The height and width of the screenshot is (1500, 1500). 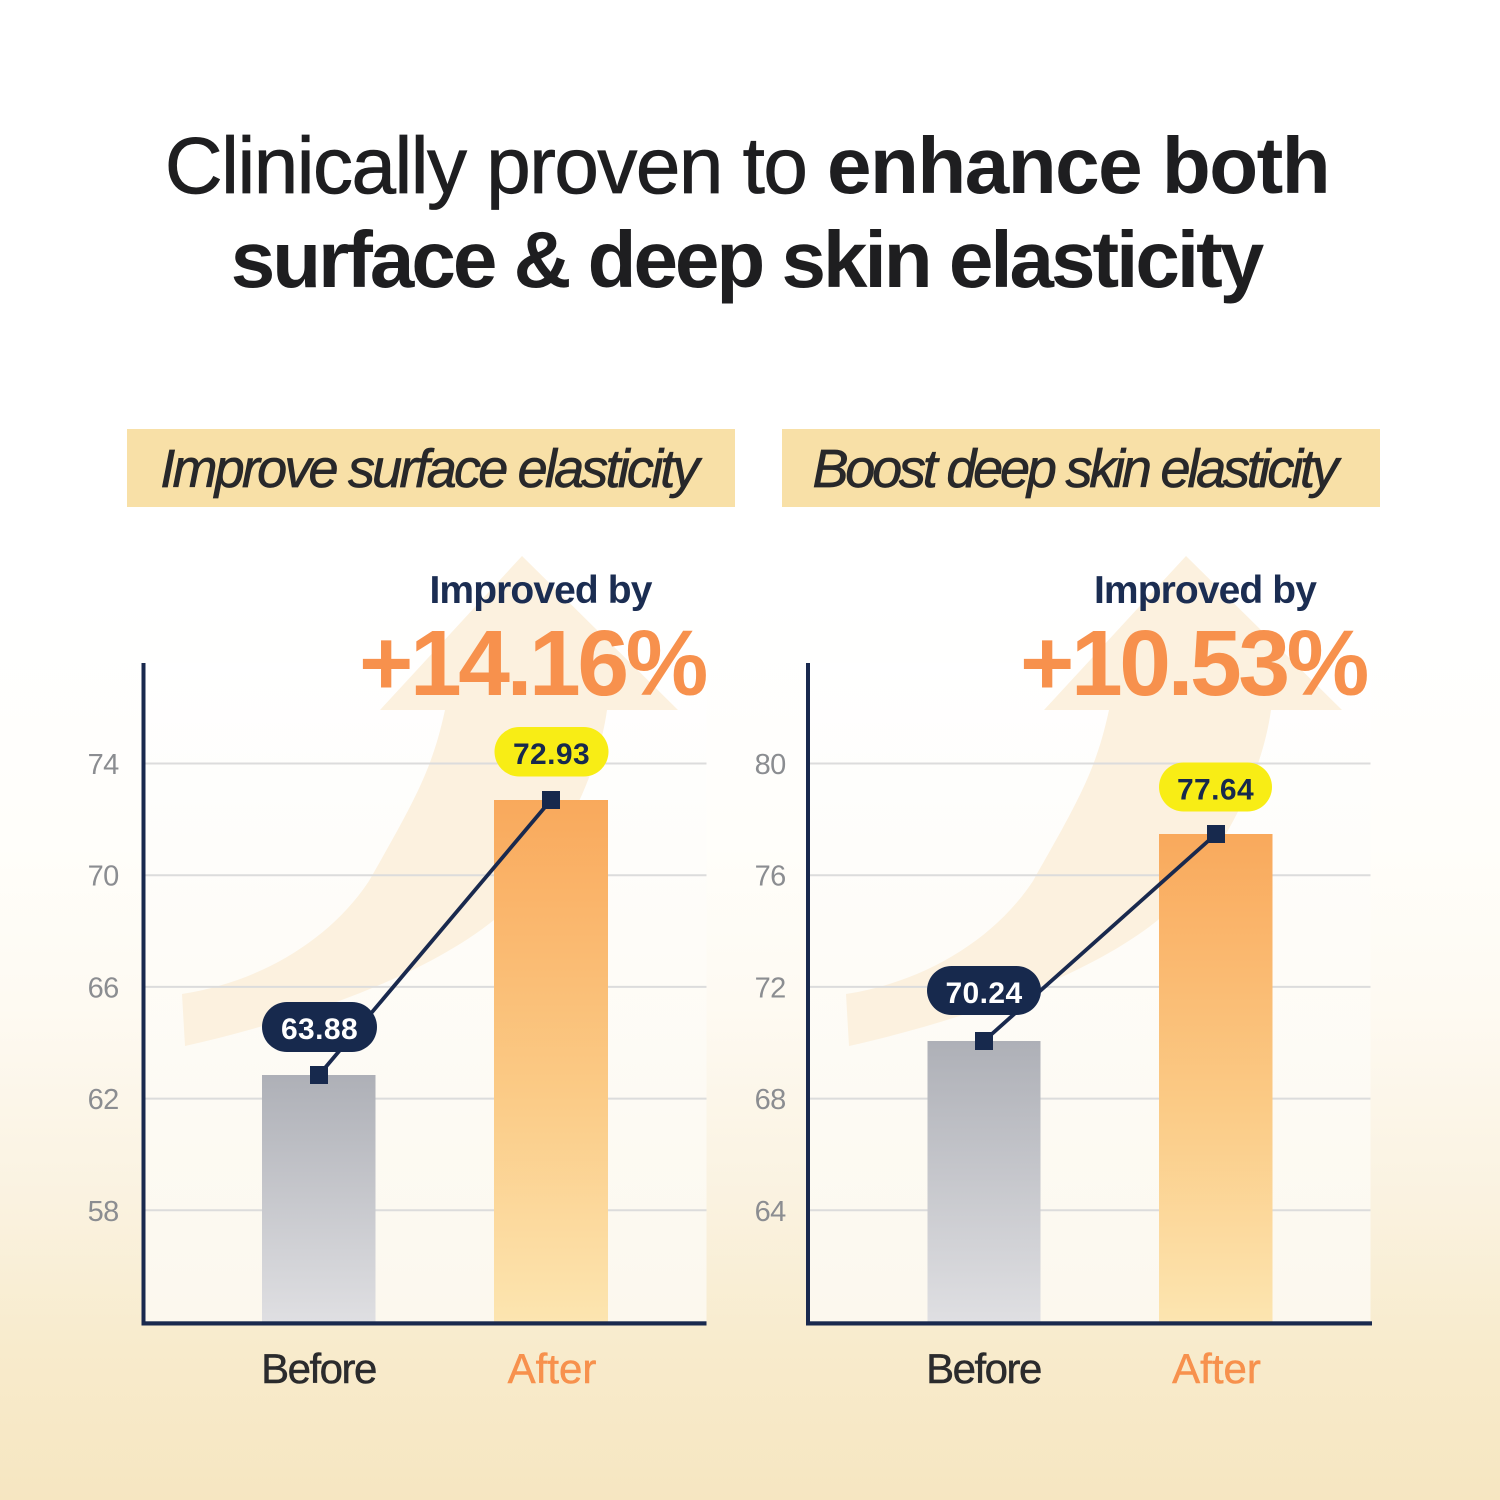 What do you see at coordinates (770, 1212) in the screenshot?
I see `svg-text: 64` at bounding box center [770, 1212].